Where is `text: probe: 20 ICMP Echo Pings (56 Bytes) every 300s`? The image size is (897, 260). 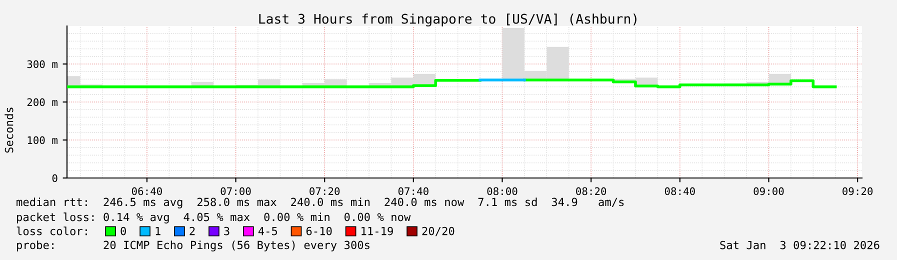
text: probe: 20 ICMP Echo Pings (56 Bytes) every 300s is located at coordinates (193, 246).